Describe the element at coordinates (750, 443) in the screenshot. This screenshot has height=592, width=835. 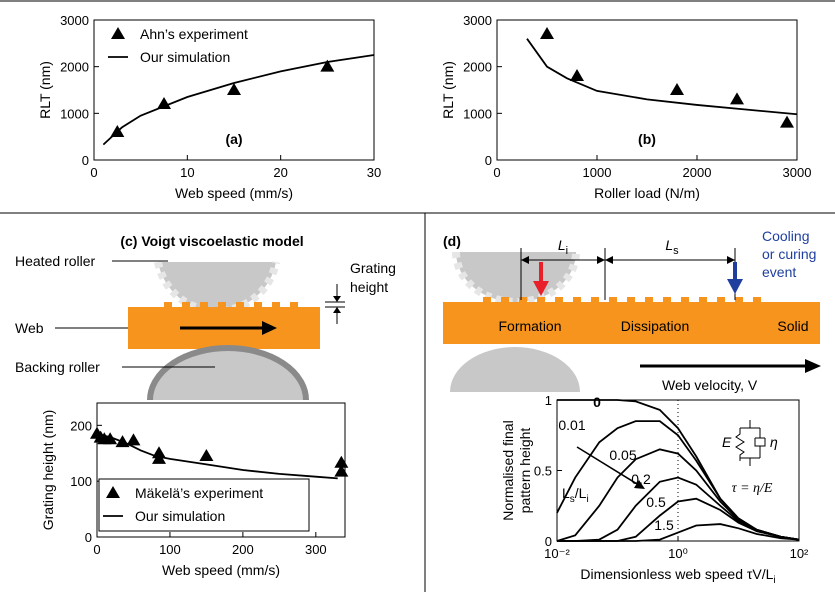
I see `inset-spring` at that location.